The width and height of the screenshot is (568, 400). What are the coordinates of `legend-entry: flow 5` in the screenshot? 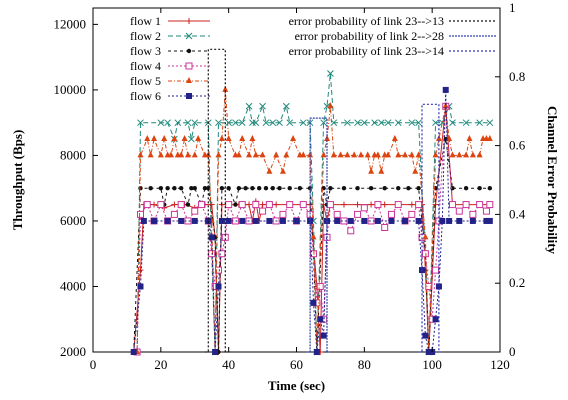 It's located at (170, 81).